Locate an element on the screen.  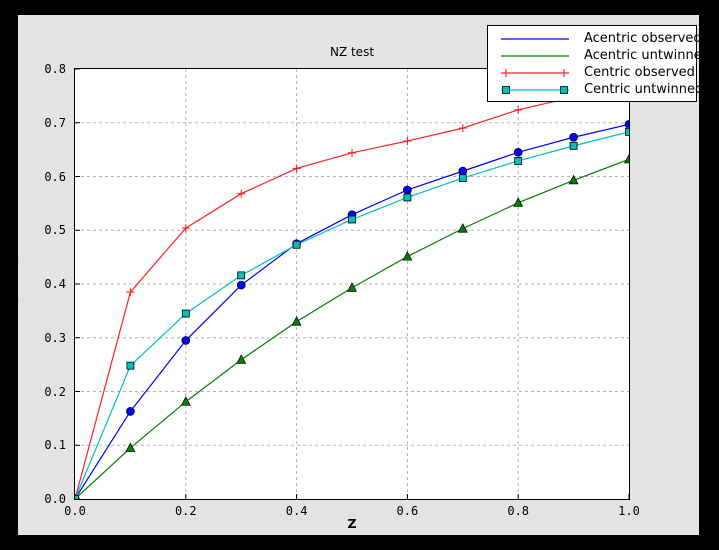
y-axis-label: P(Z>=z) is located at coordinates (12, 284).